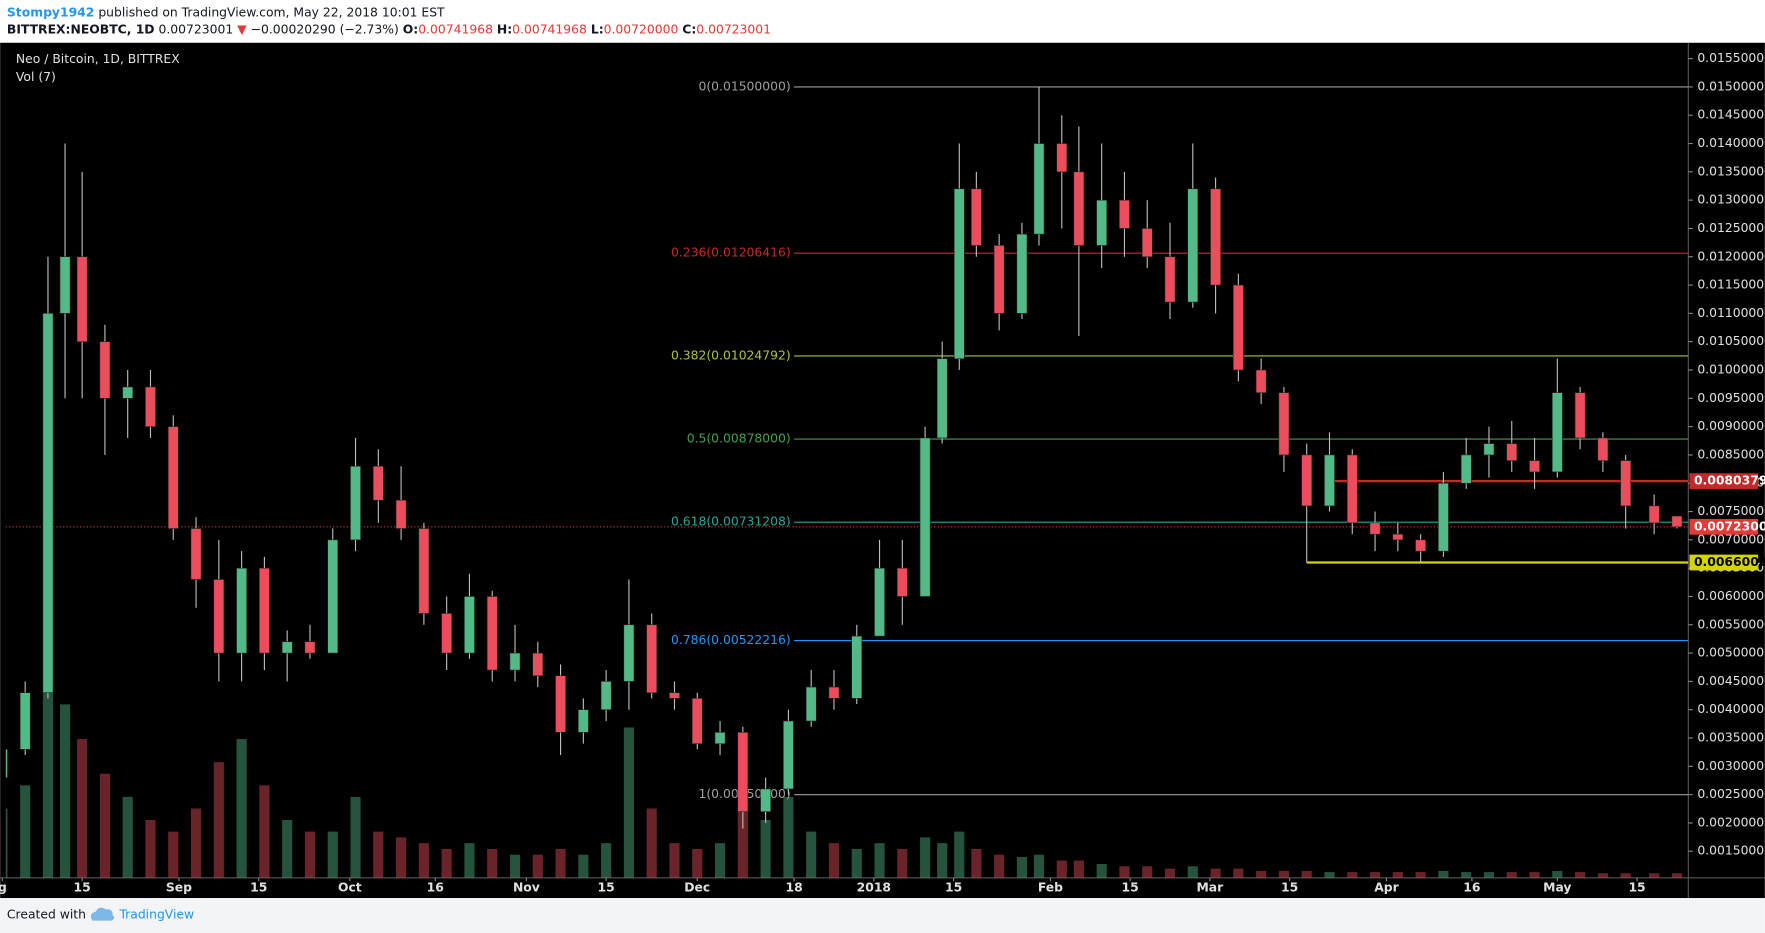 The image size is (1765, 933). What do you see at coordinates (36, 77) in the screenshot?
I see `volume-label: Vol (7)` at bounding box center [36, 77].